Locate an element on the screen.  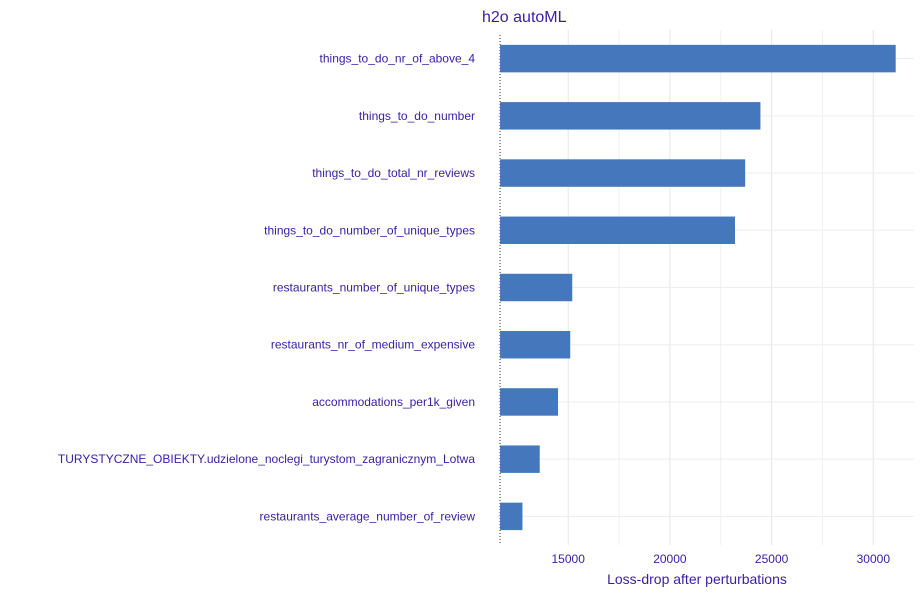
x-tick-label: 25000 is located at coordinates (772, 559).